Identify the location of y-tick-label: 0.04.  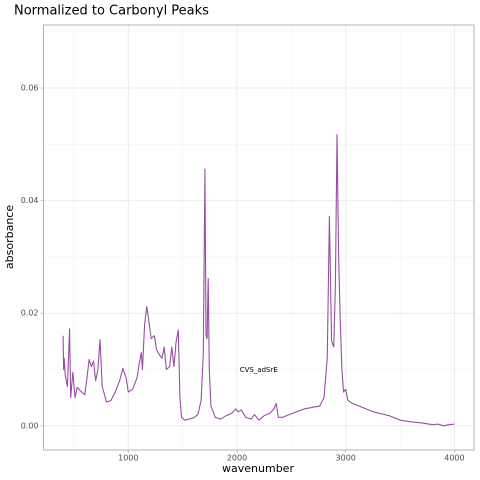
(30, 200).